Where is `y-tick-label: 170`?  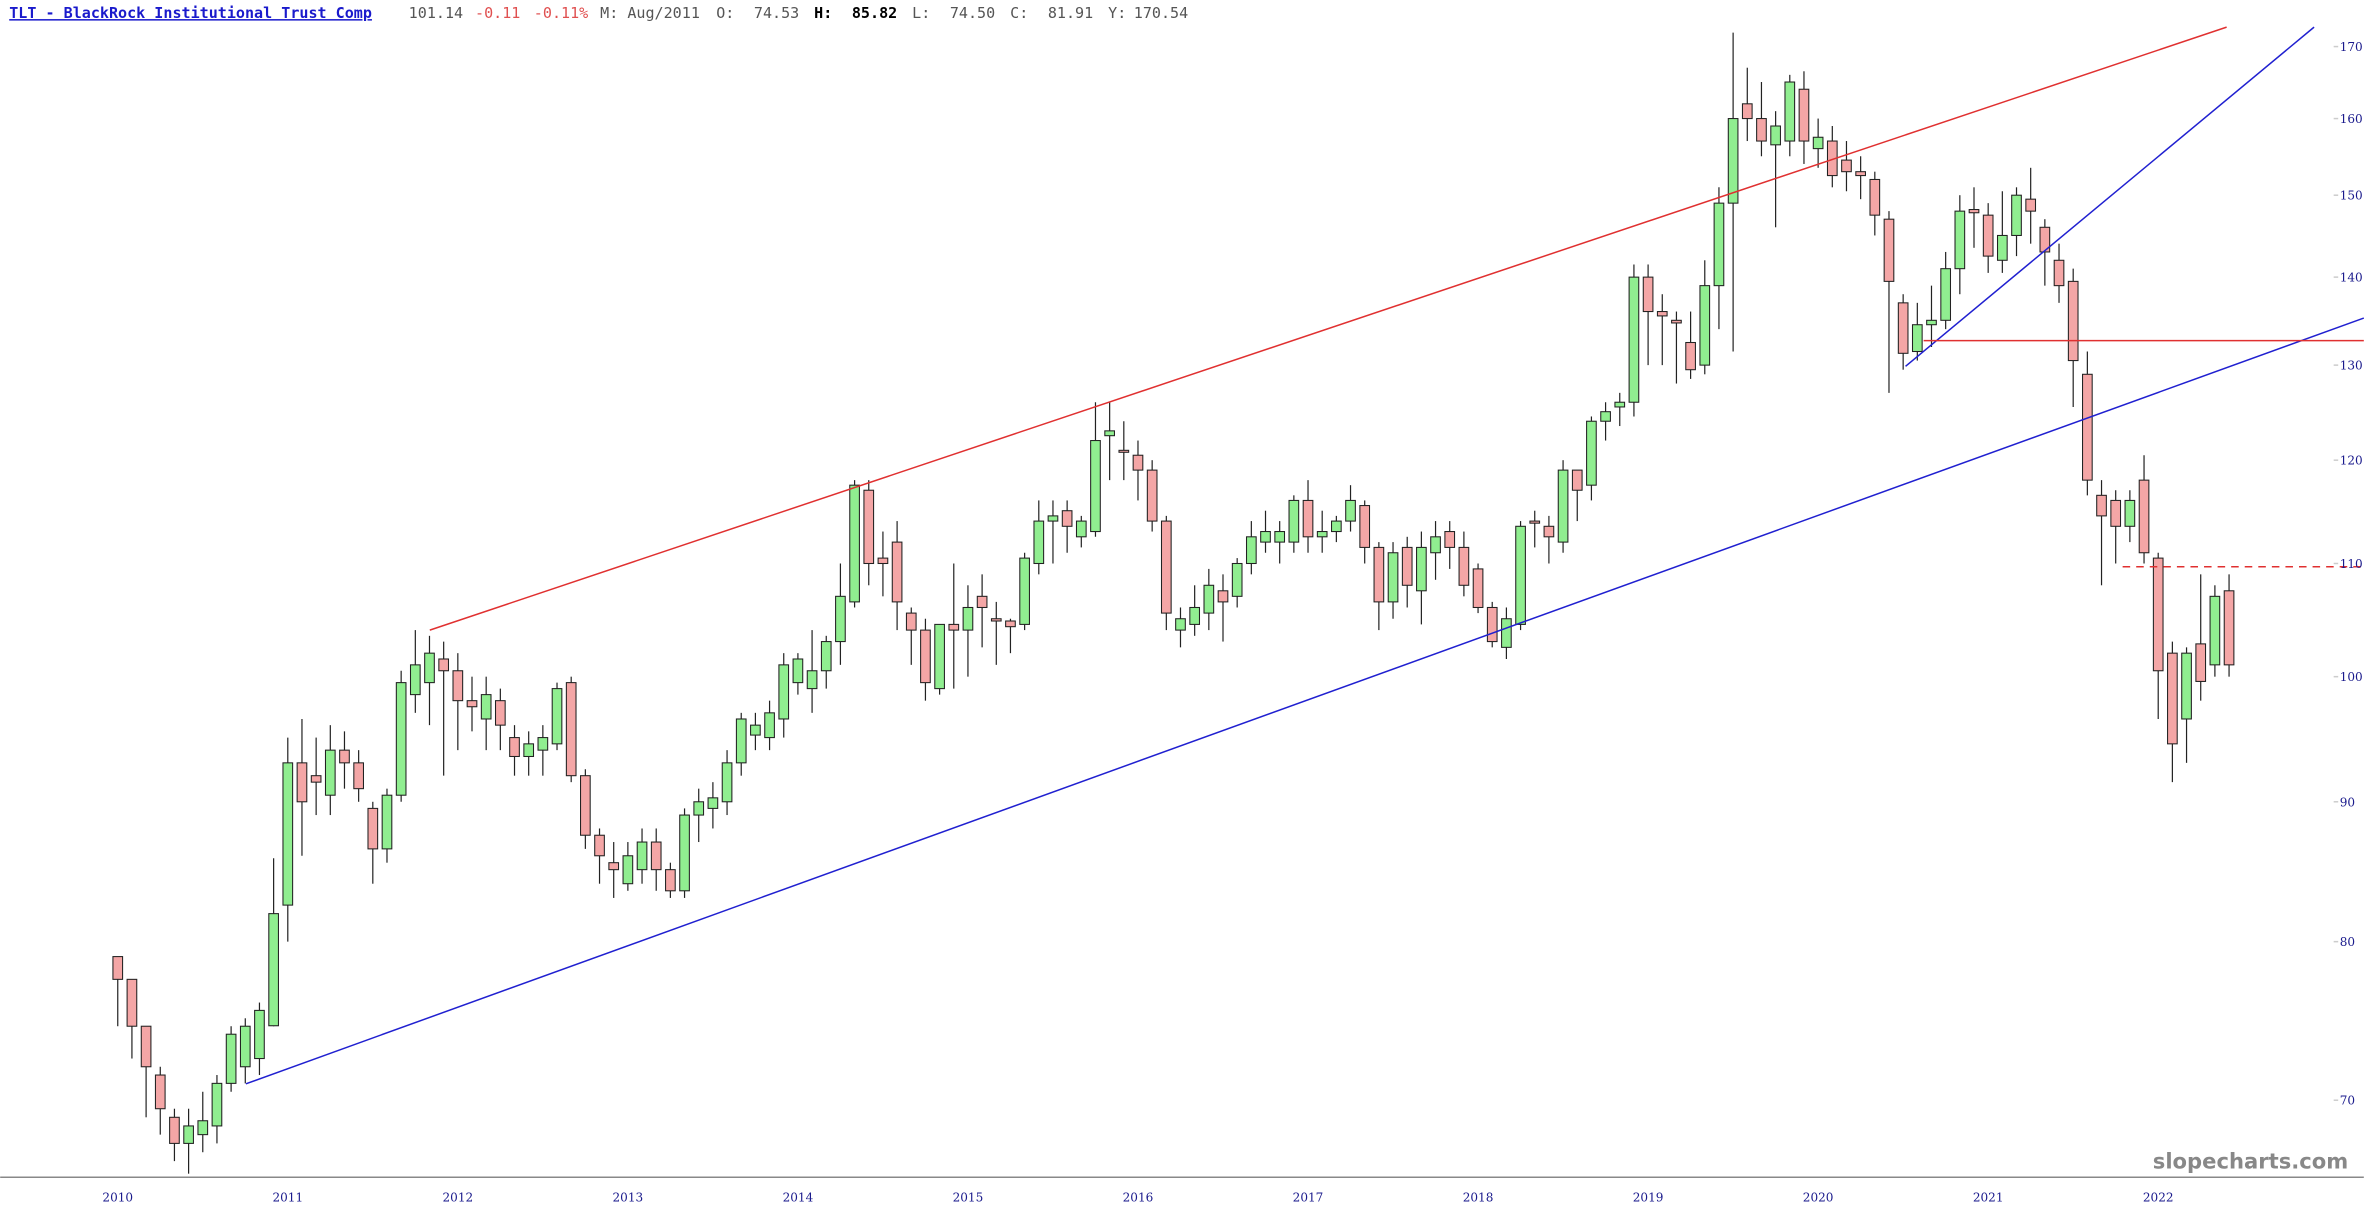 y-tick-label: 170 is located at coordinates (2351, 47).